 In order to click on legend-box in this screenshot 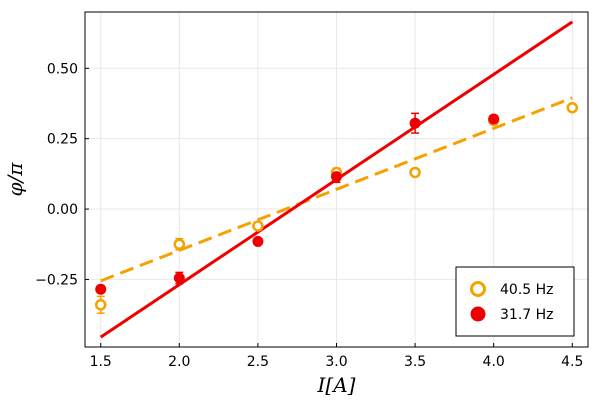, I will do `click(515, 301)`.